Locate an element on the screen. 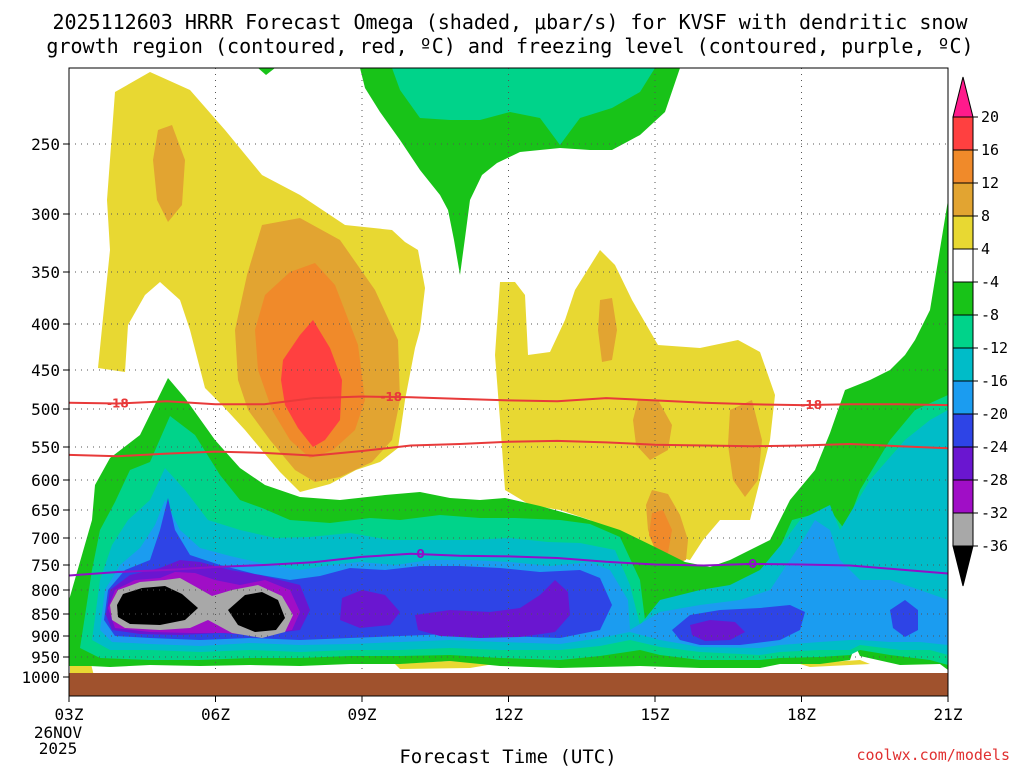  x-date-day: 26NOV is located at coordinates (58, 732).